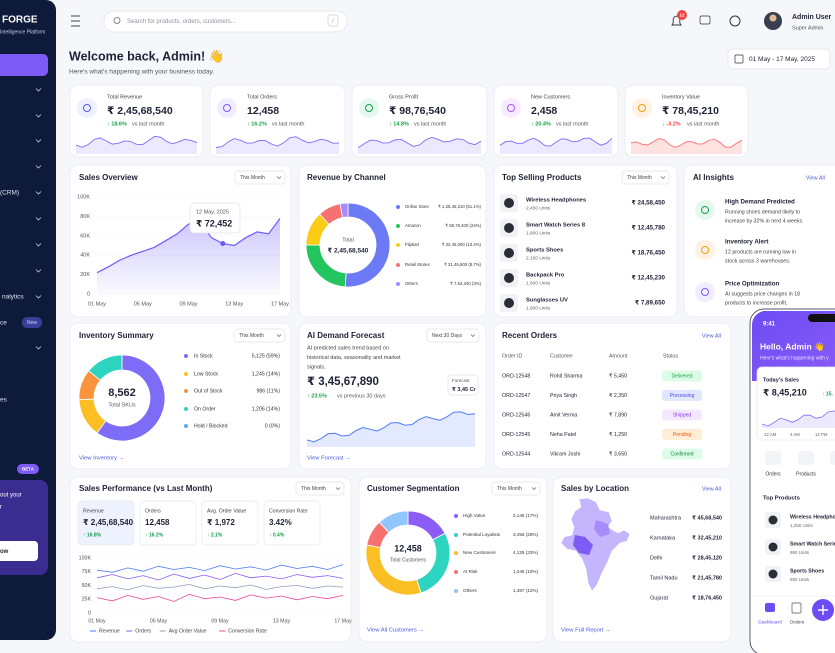 The image size is (835, 653). Describe the element at coordinates (395, 631) in the screenshot. I see `card-link: View All Customers →` at that location.